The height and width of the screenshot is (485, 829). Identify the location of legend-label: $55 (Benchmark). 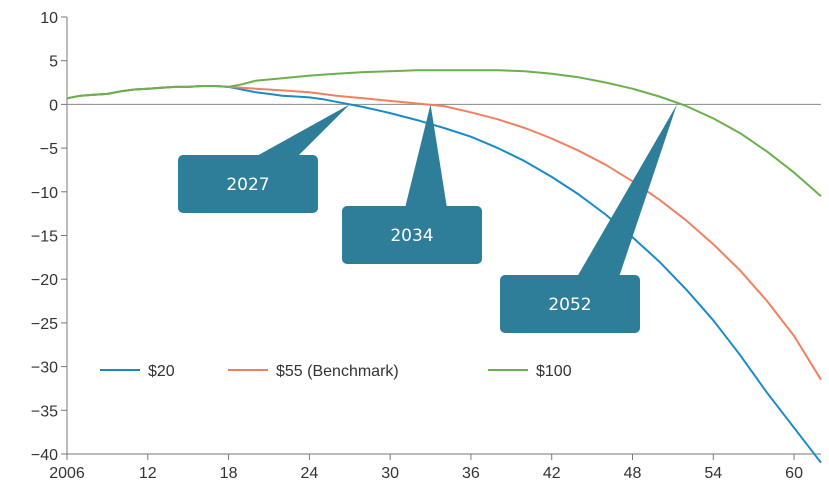
(337, 371).